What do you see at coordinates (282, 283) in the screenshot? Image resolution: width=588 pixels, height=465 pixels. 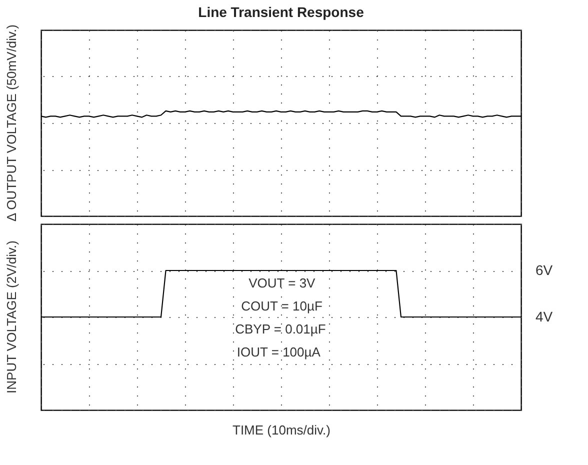 I see `annotation: VOUT = 3V` at bounding box center [282, 283].